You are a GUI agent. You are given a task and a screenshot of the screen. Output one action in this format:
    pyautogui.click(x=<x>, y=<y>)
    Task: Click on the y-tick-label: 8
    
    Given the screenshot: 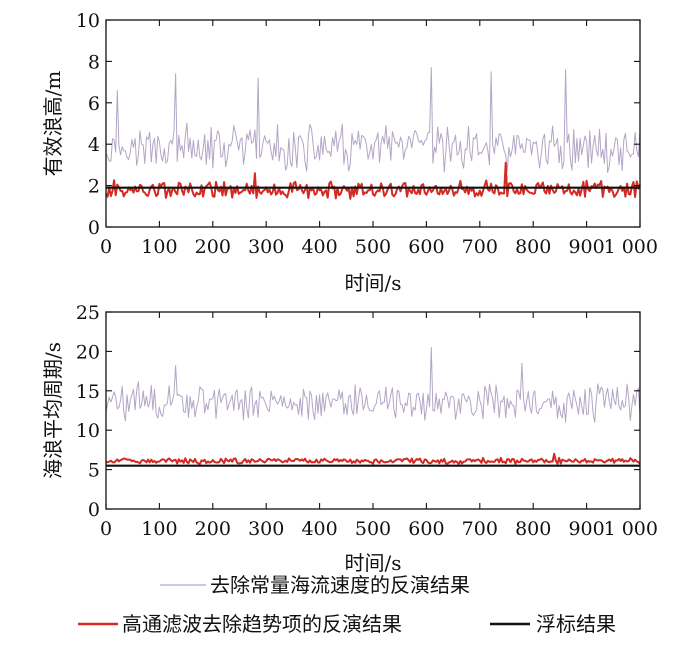 What is the action you would take?
    pyautogui.click(x=94, y=62)
    